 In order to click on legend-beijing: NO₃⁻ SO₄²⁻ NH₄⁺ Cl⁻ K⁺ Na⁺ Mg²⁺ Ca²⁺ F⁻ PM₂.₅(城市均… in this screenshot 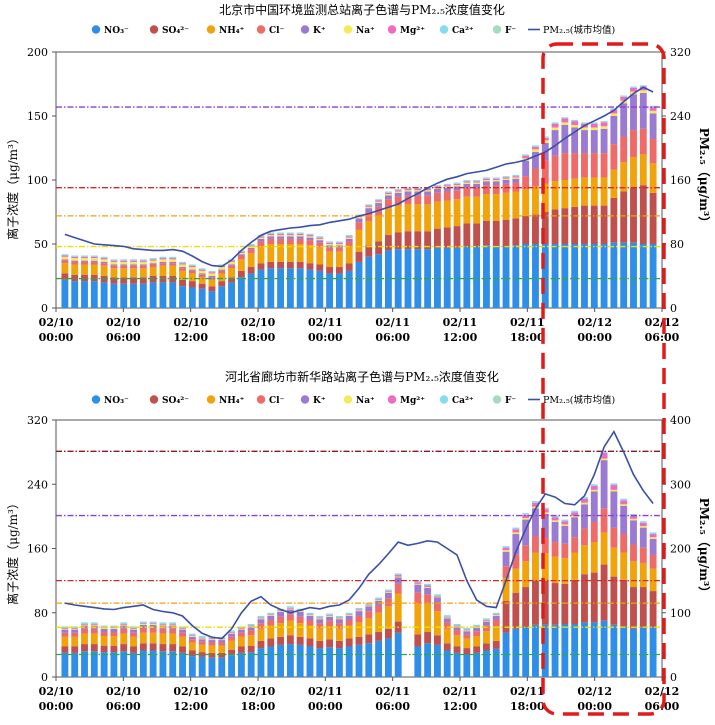, I will do `click(353, 30)`.